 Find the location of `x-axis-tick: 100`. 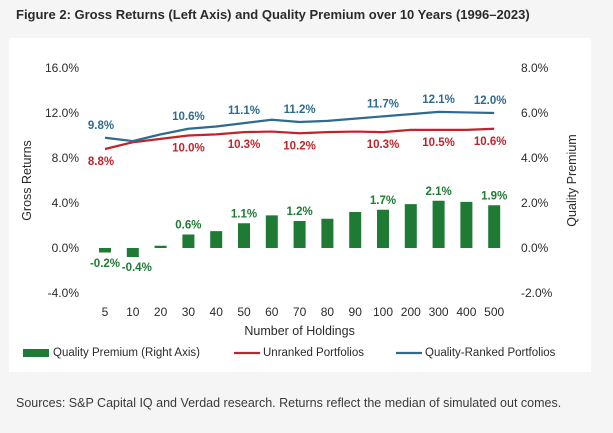

x-axis-tick: 100 is located at coordinates (383, 312).